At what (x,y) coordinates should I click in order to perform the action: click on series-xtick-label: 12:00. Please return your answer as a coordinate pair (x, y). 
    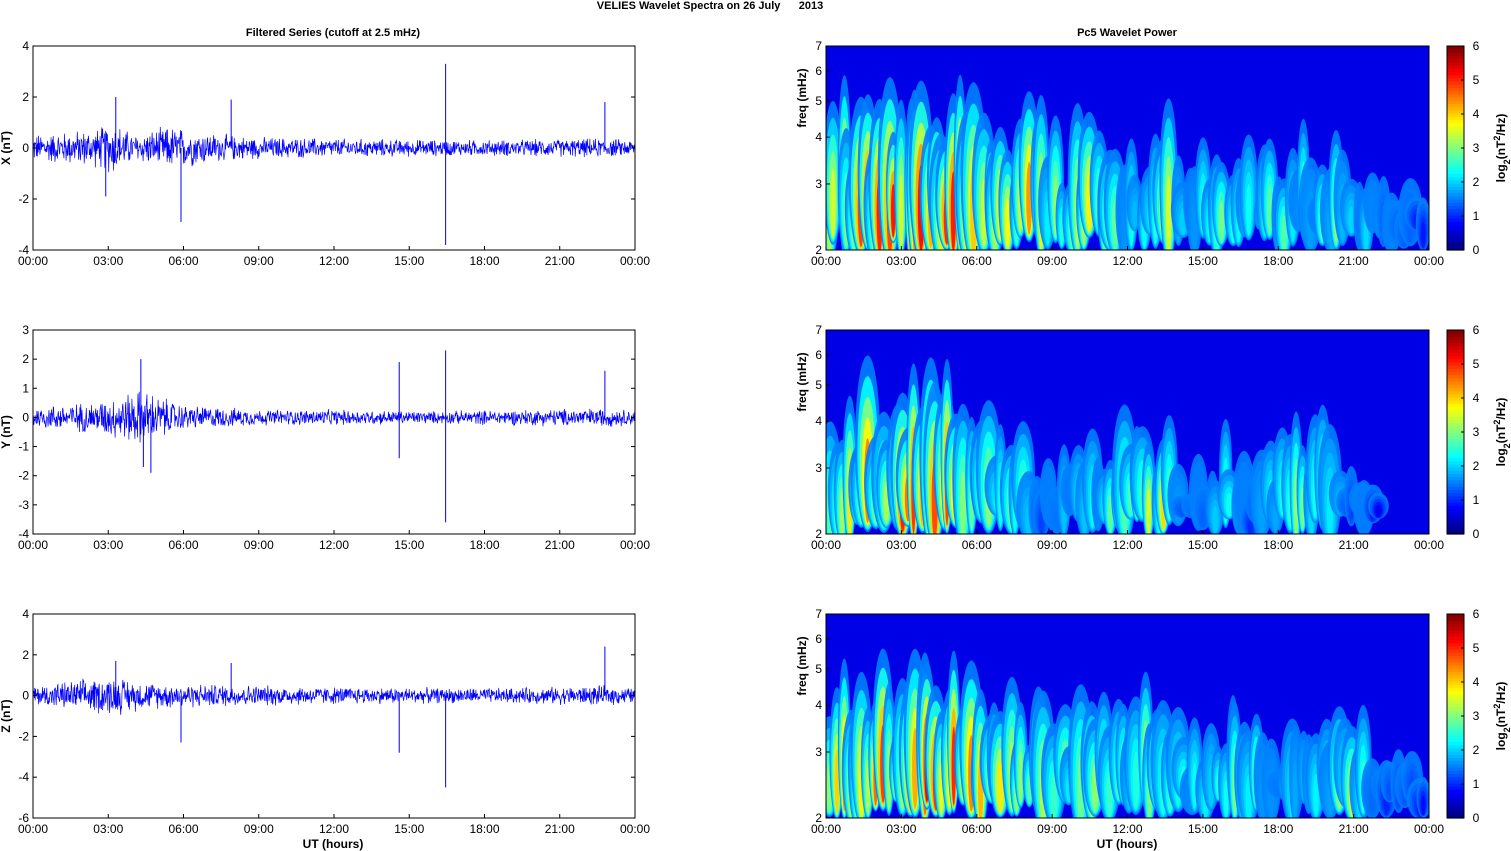
    Looking at the image, I should click on (334, 829).